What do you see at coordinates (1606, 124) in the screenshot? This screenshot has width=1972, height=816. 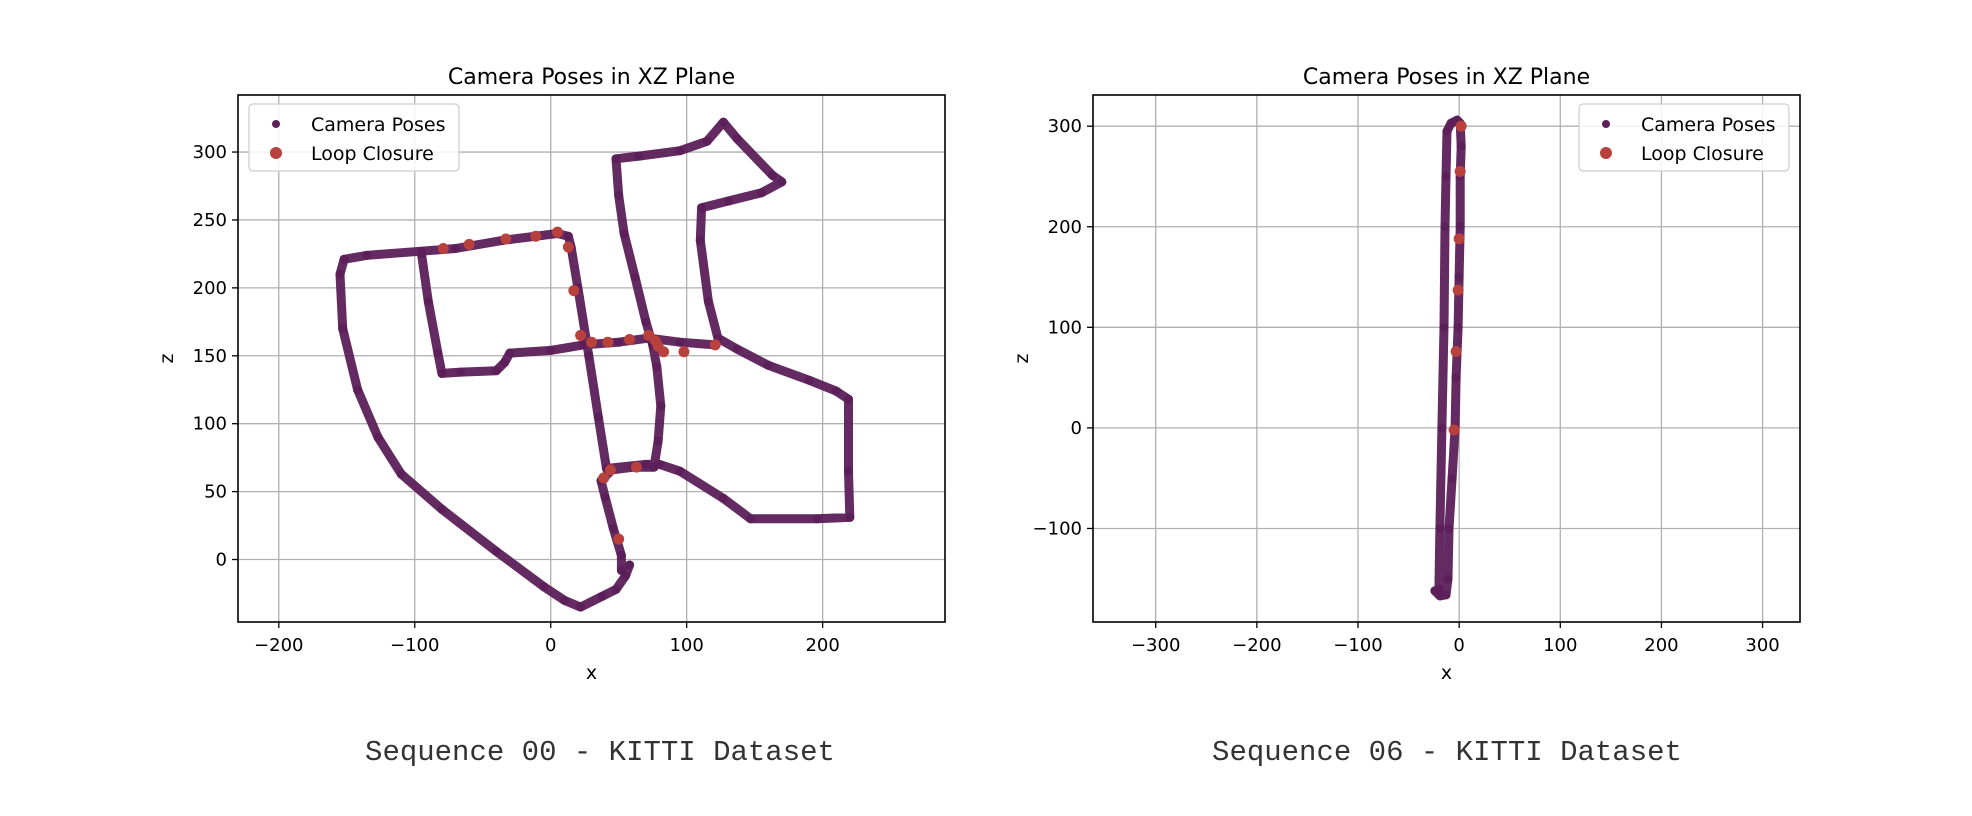 I see `legend-marker-camera-poses` at bounding box center [1606, 124].